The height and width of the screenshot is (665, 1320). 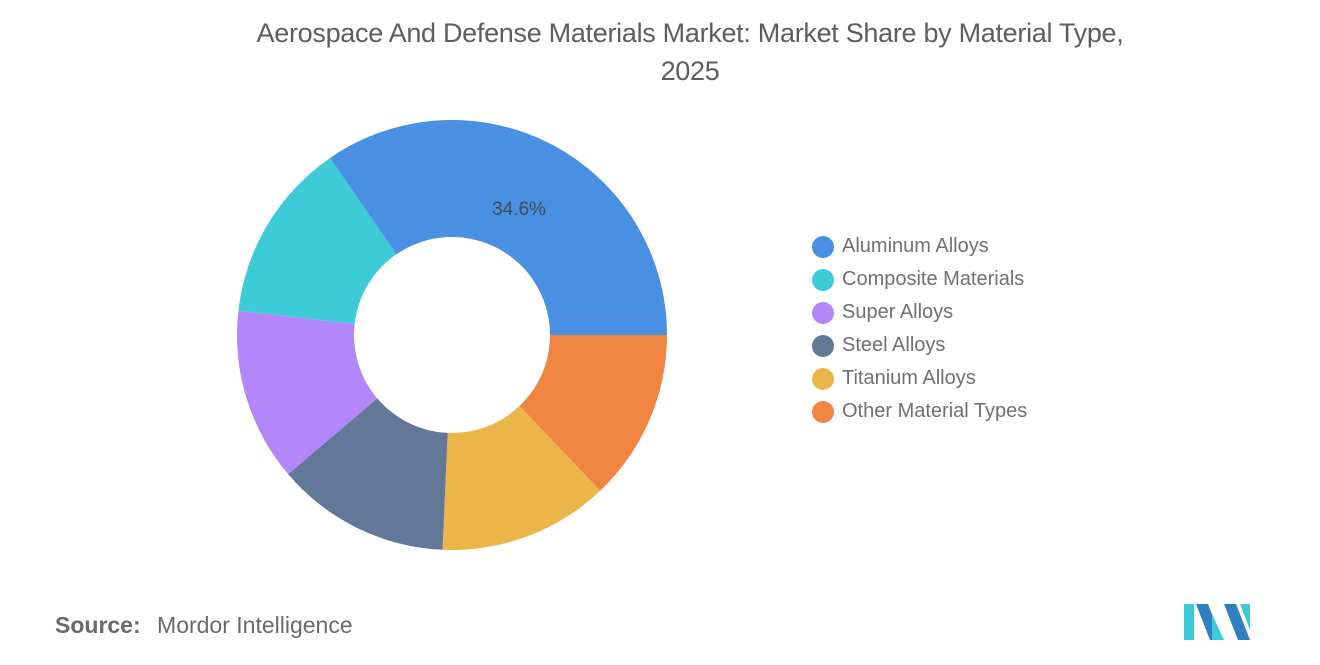 What do you see at coordinates (98, 625) in the screenshot?
I see `source-key: Source:` at bounding box center [98, 625].